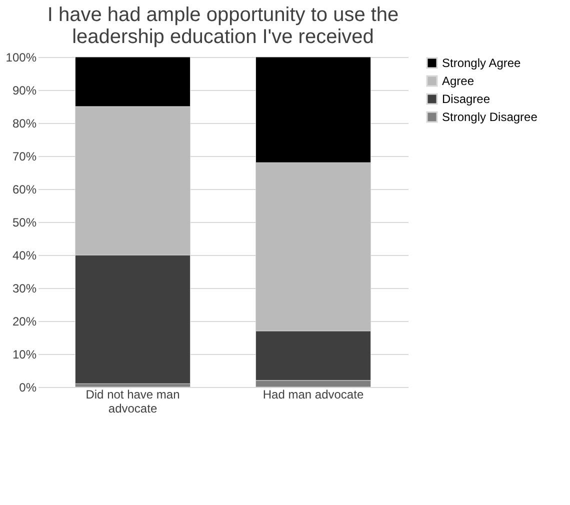 This screenshot has width=570, height=505. What do you see at coordinates (24, 189) in the screenshot?
I see `y-tick-label: 60%` at bounding box center [24, 189].